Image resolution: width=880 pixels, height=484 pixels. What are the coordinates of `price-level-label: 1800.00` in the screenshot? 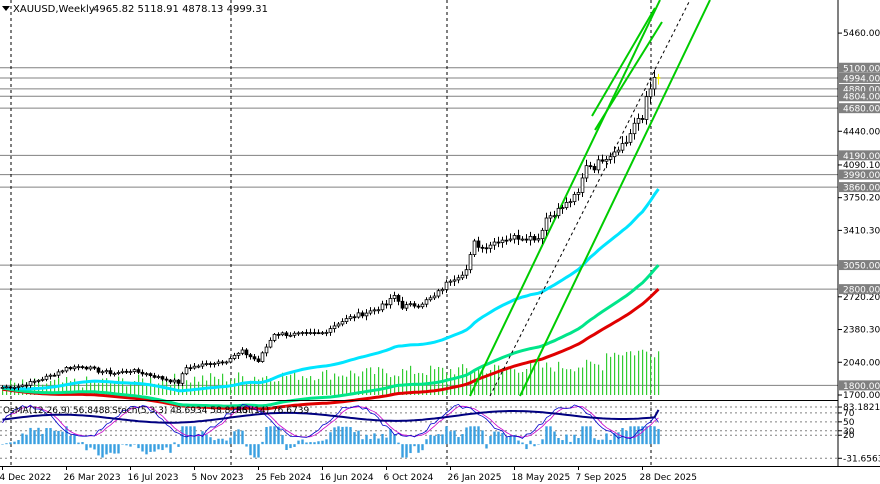 It's located at (861, 387).